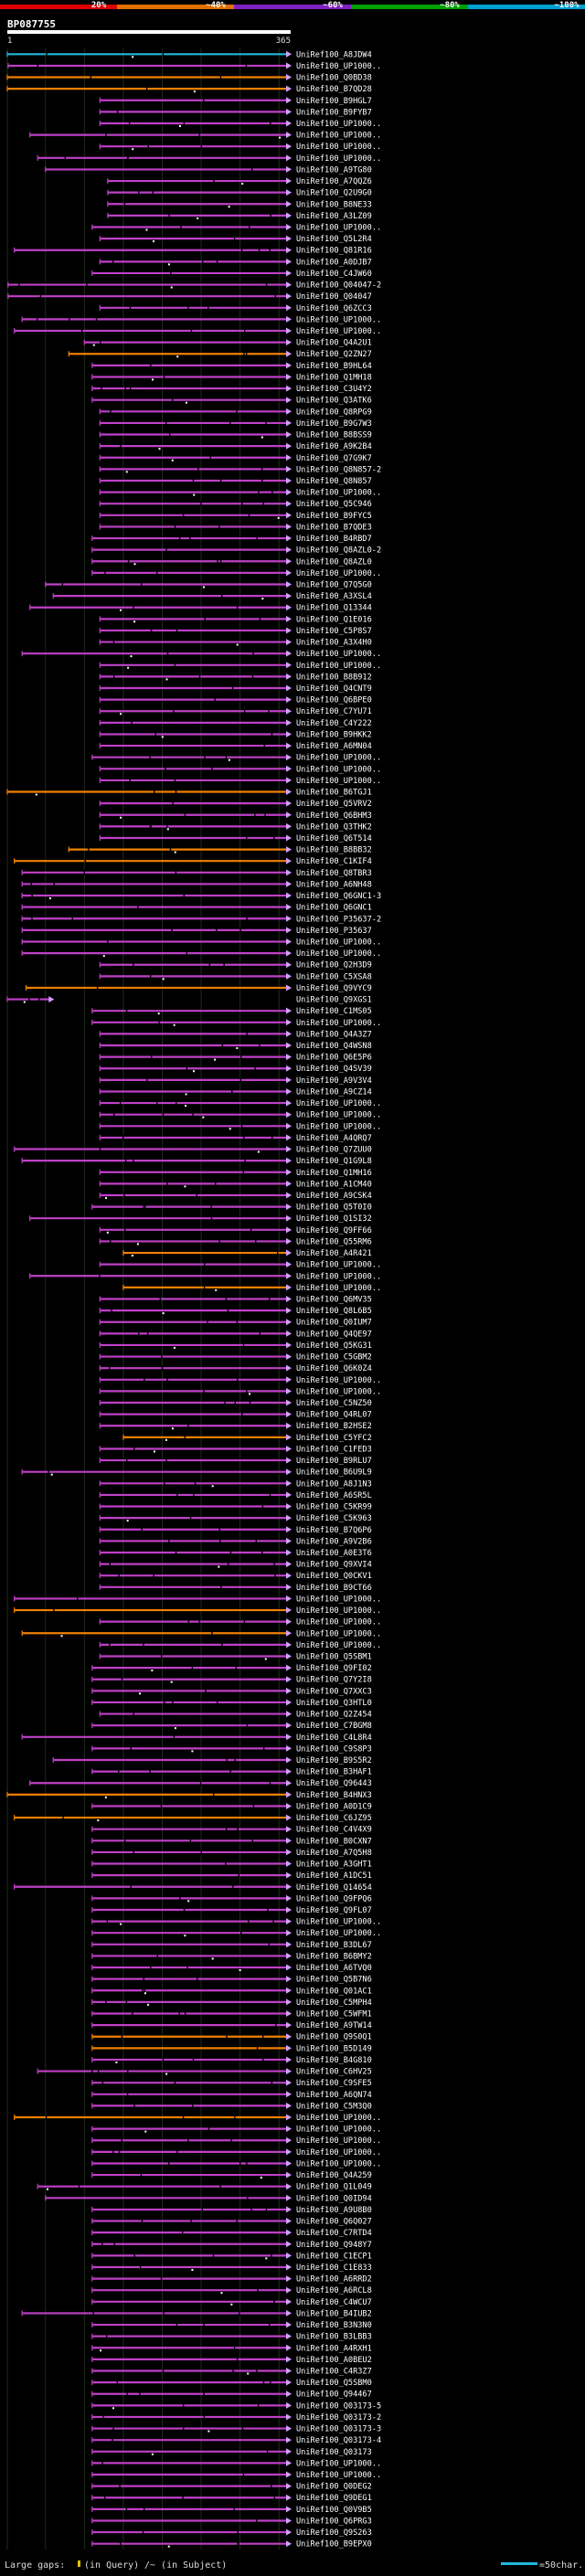 The image size is (585, 2576). What do you see at coordinates (334, 2544) in the screenshot?
I see `hit-label: UniRef100_B9EPX0` at bounding box center [334, 2544].